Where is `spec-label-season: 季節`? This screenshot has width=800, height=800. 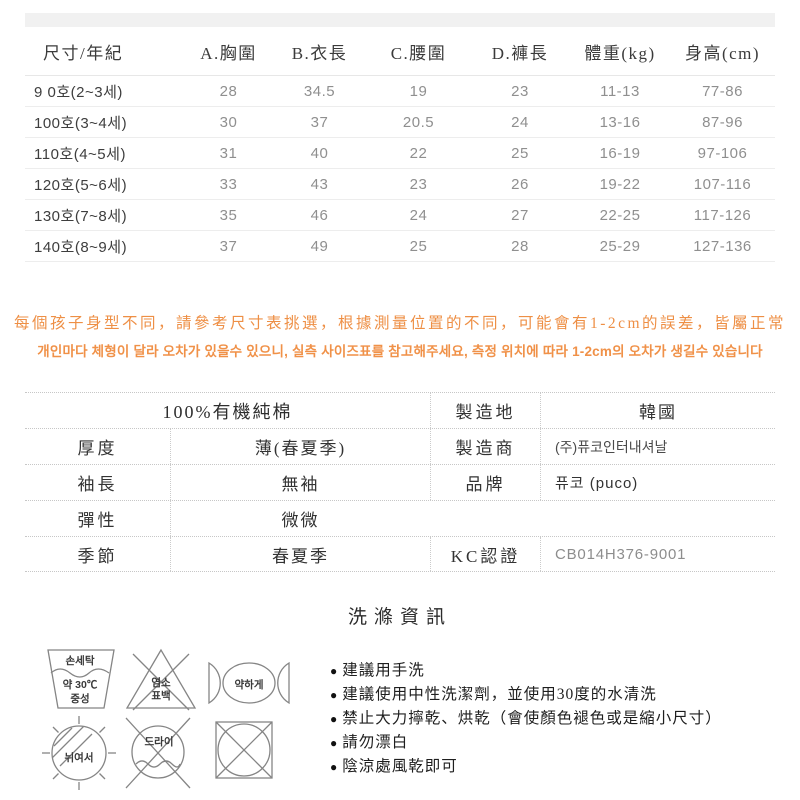 spec-label-season: 季節 is located at coordinates (97, 556).